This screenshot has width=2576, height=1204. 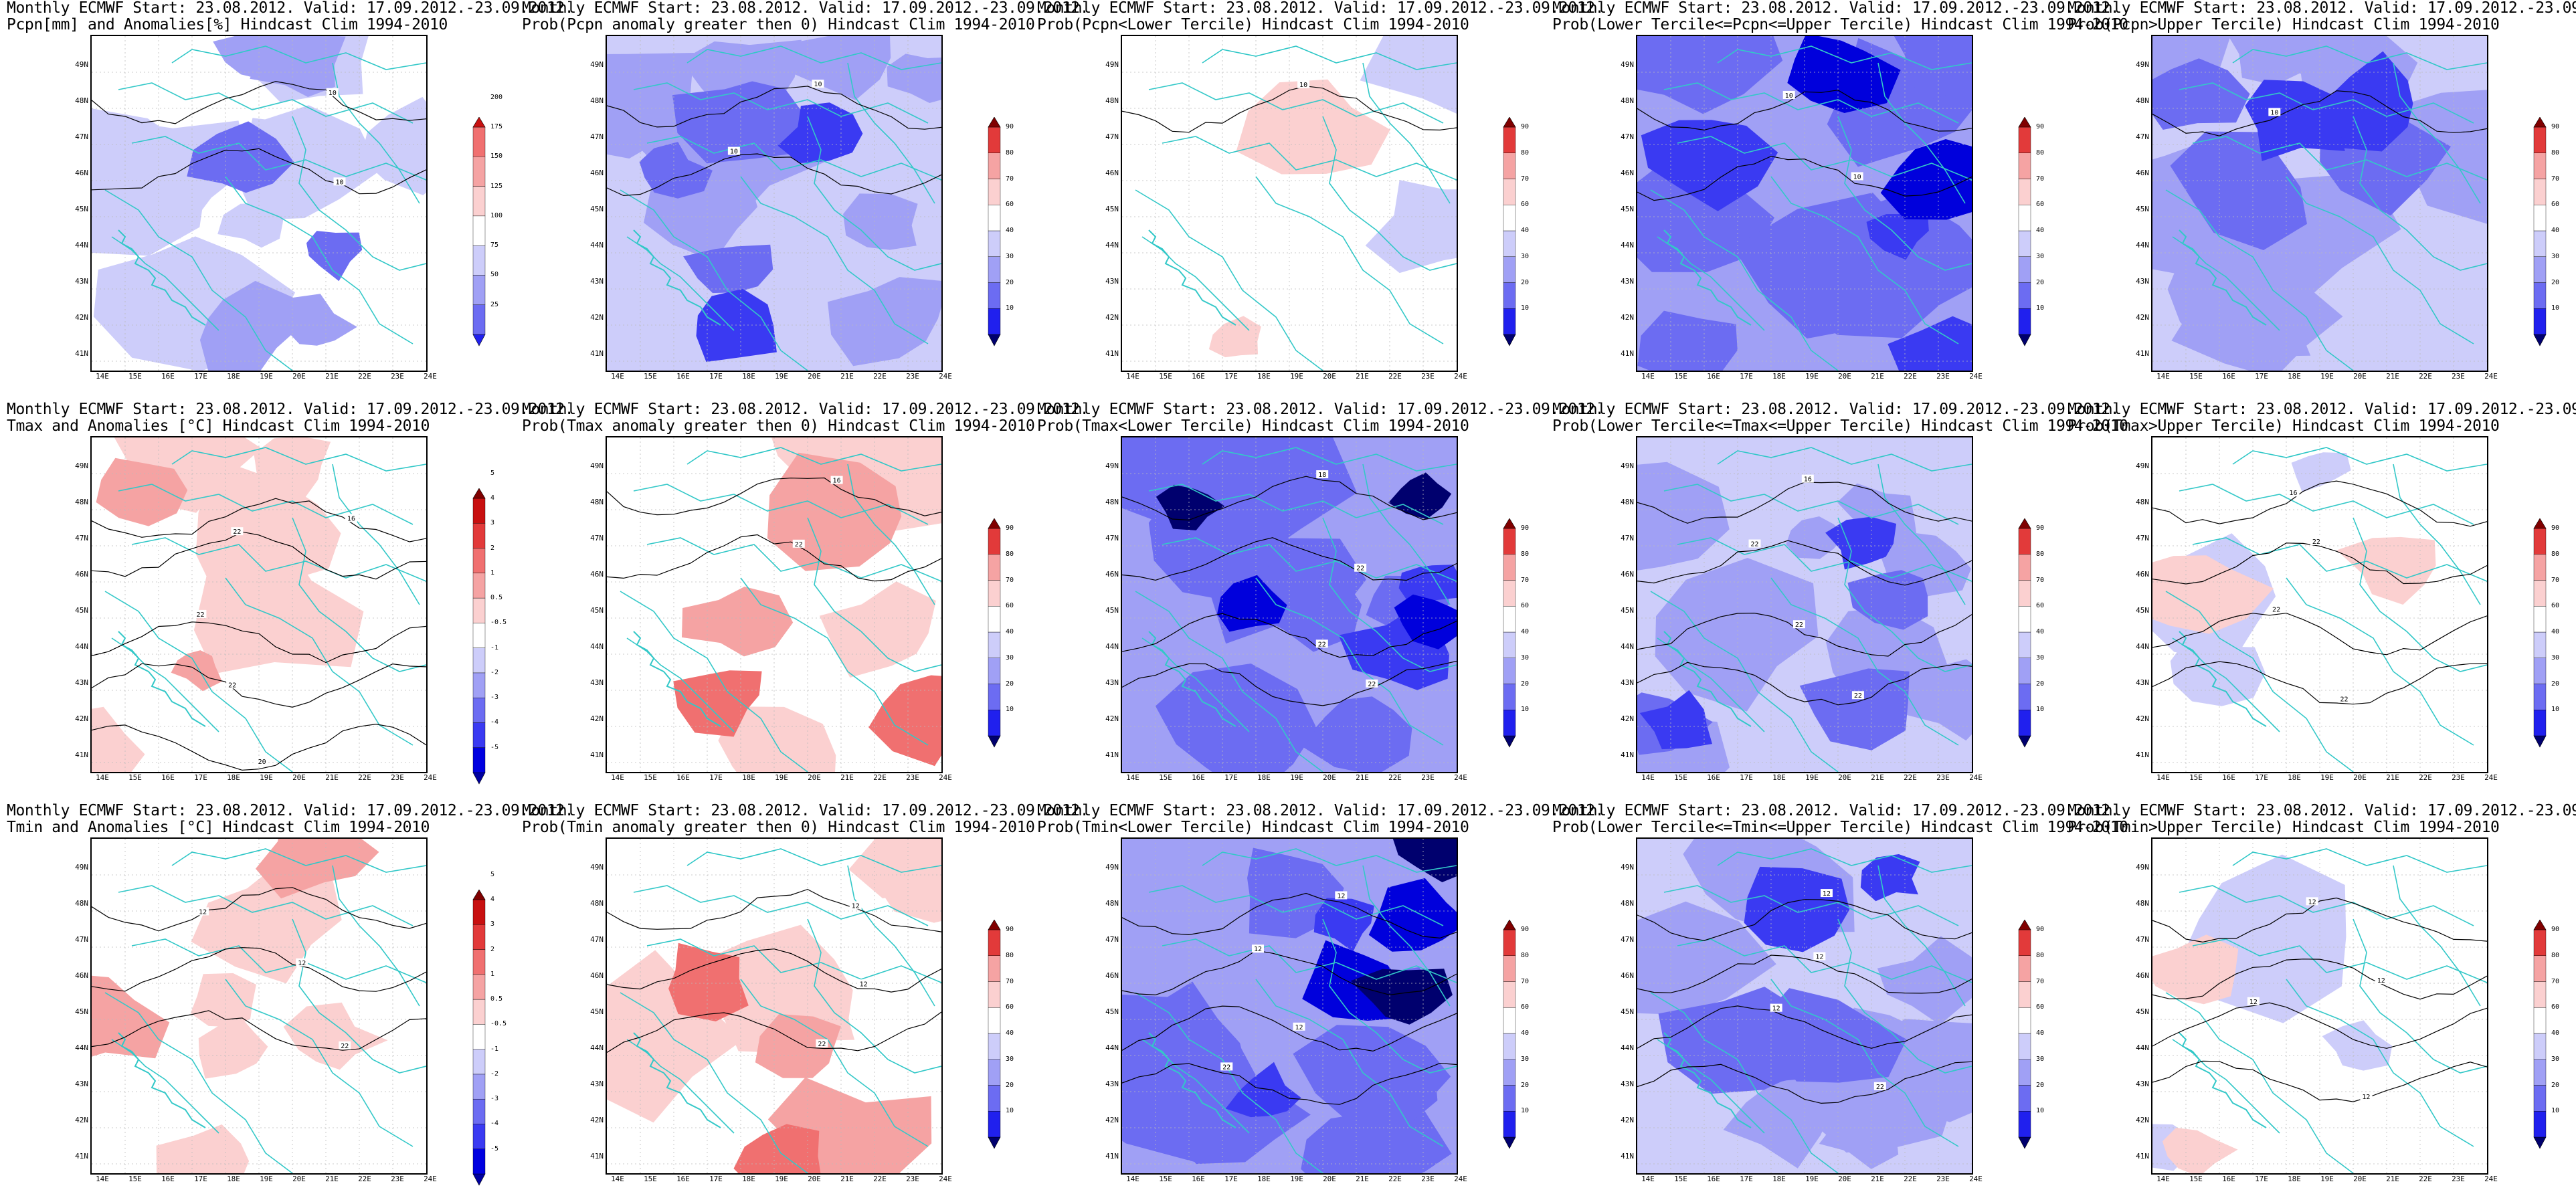 I want to click on colorbar-tick-label: 40, so click(x=1010, y=631).